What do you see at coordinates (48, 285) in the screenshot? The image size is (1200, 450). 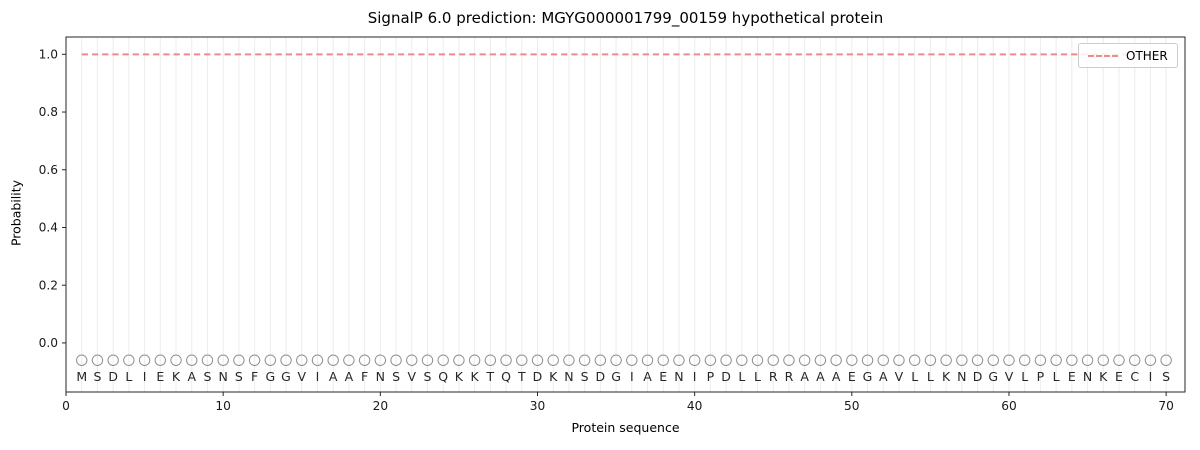 I see `y-tick-label: 0.2` at bounding box center [48, 285].